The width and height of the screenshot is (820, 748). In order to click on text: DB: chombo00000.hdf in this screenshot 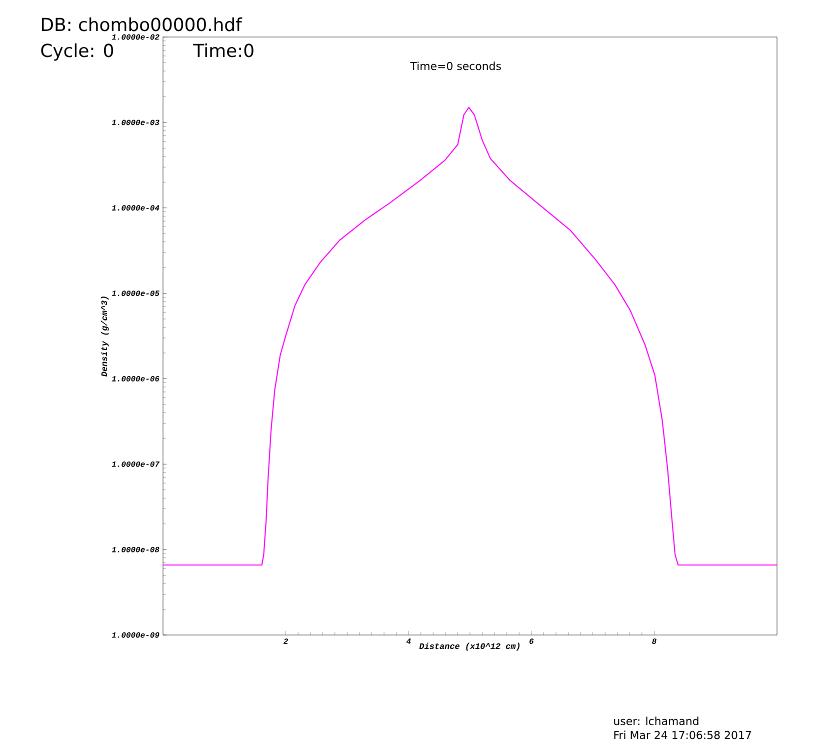, I will do `click(142, 24)`.